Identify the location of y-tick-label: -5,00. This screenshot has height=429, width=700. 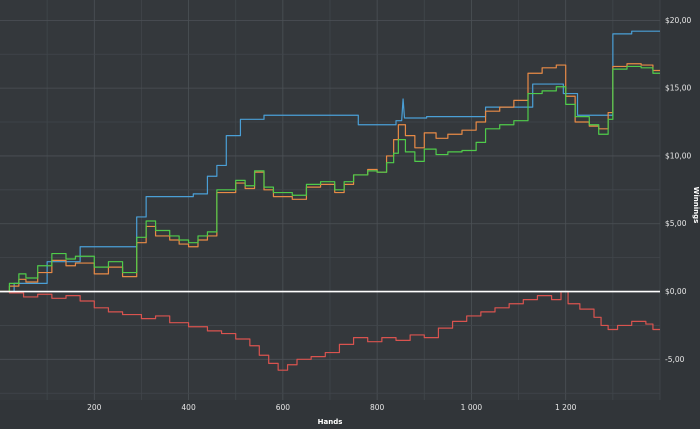
(675, 359).